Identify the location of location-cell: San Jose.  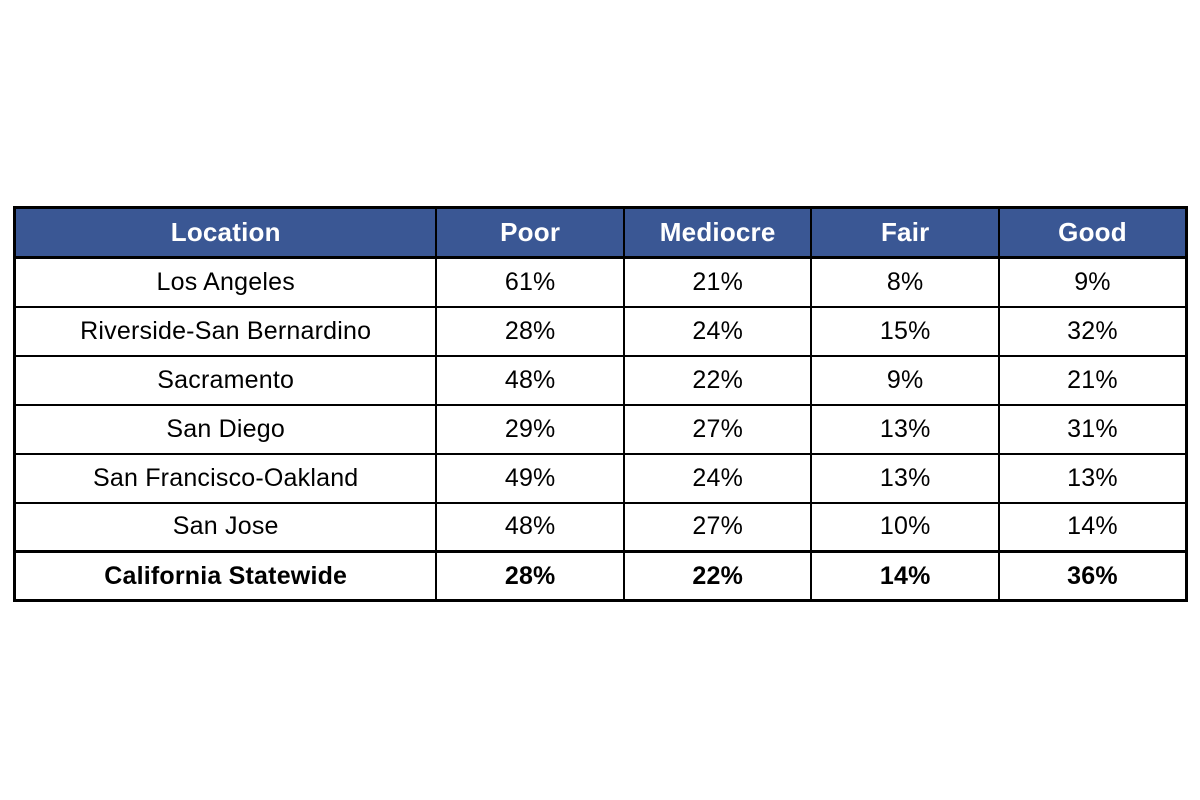
(225, 527).